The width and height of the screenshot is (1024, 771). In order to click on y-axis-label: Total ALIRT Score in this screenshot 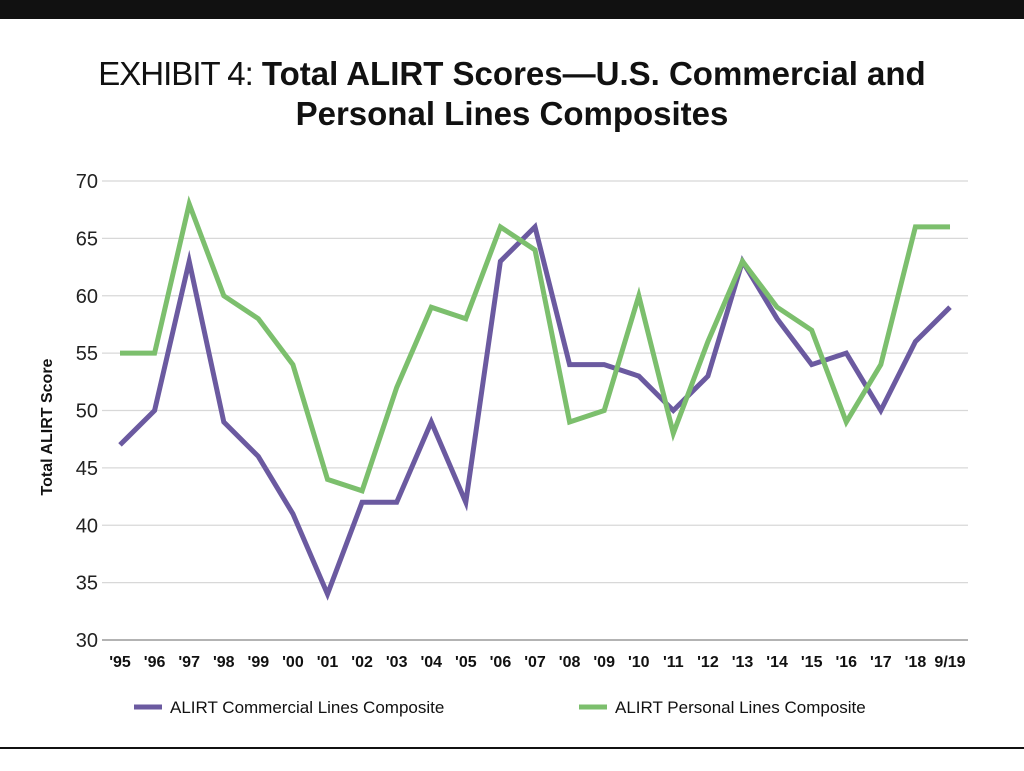, I will do `click(47, 426)`.